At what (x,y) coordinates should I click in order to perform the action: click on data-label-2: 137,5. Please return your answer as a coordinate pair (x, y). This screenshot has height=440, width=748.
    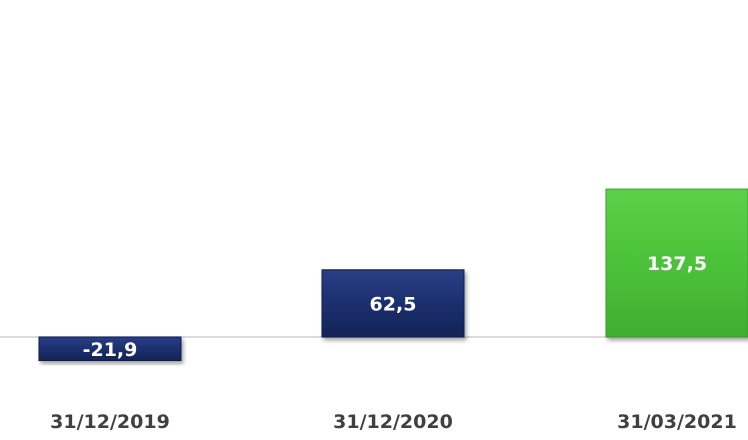
    Looking at the image, I should click on (677, 264).